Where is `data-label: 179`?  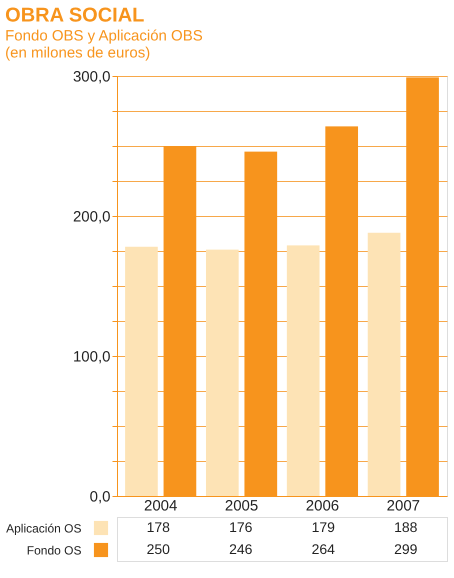
data-label: 179 is located at coordinates (324, 527).